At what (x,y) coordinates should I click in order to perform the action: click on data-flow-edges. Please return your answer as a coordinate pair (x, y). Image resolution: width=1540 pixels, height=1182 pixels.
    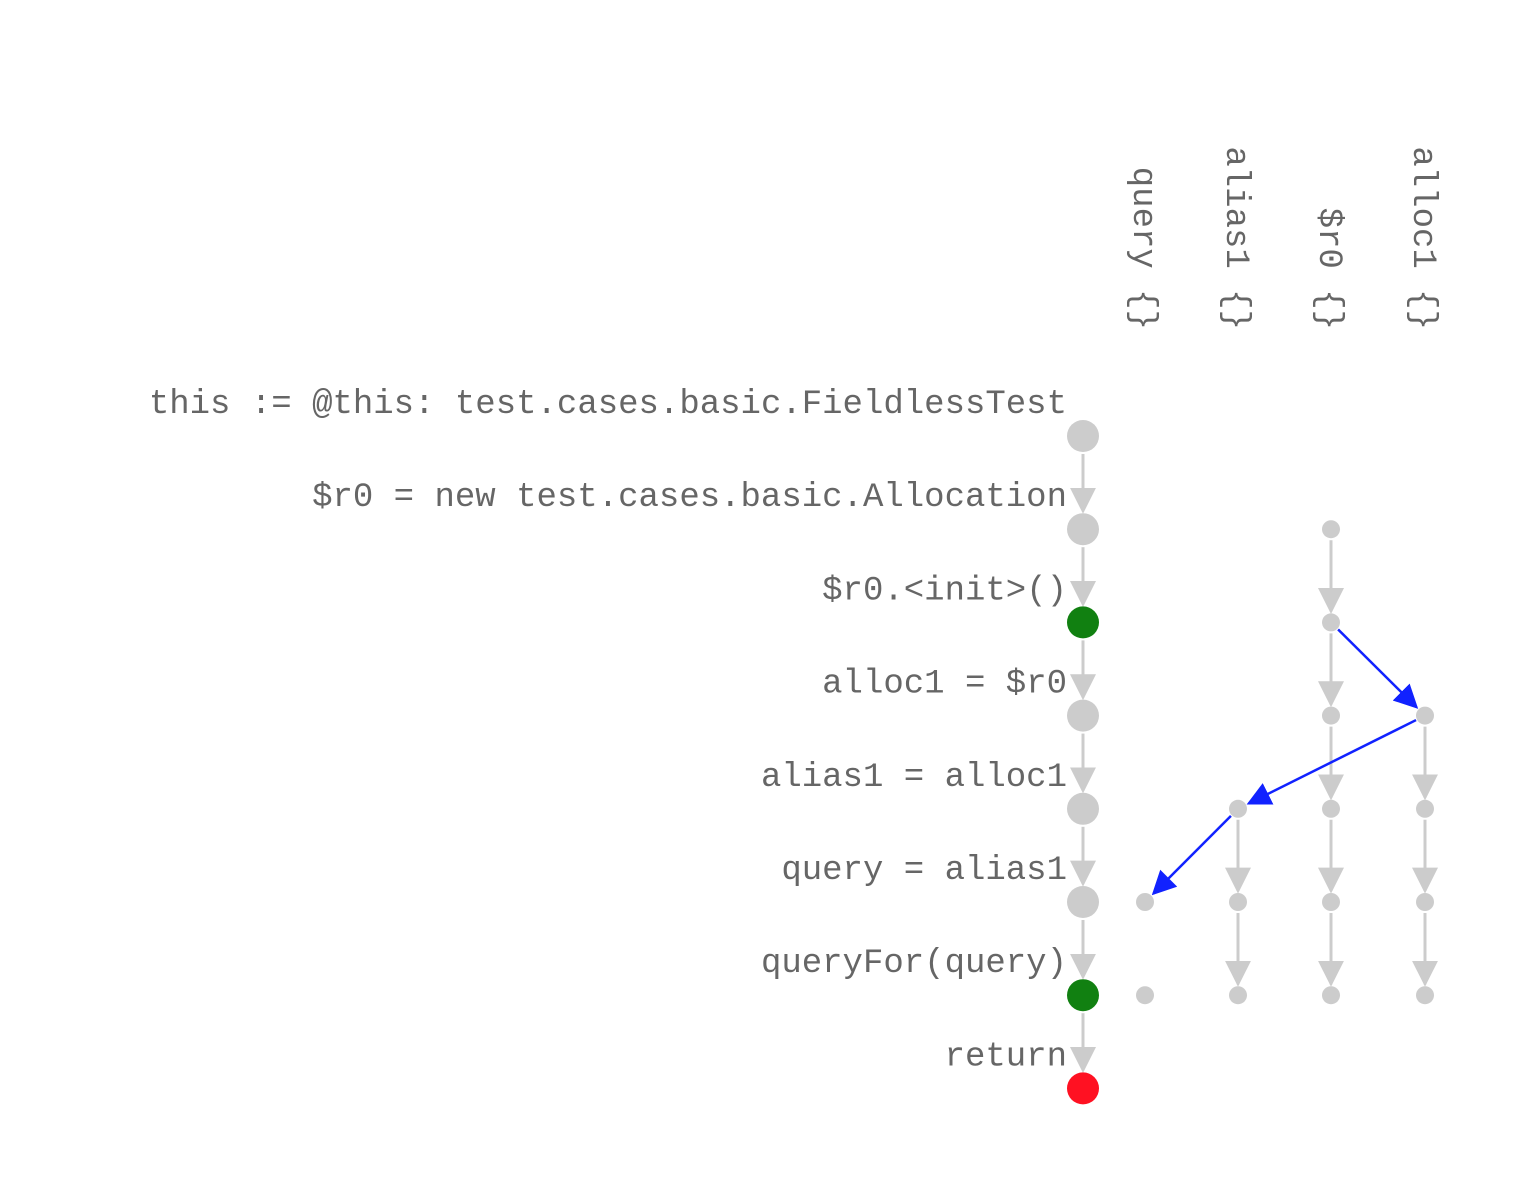
    Looking at the image, I should click on (1285, 762).